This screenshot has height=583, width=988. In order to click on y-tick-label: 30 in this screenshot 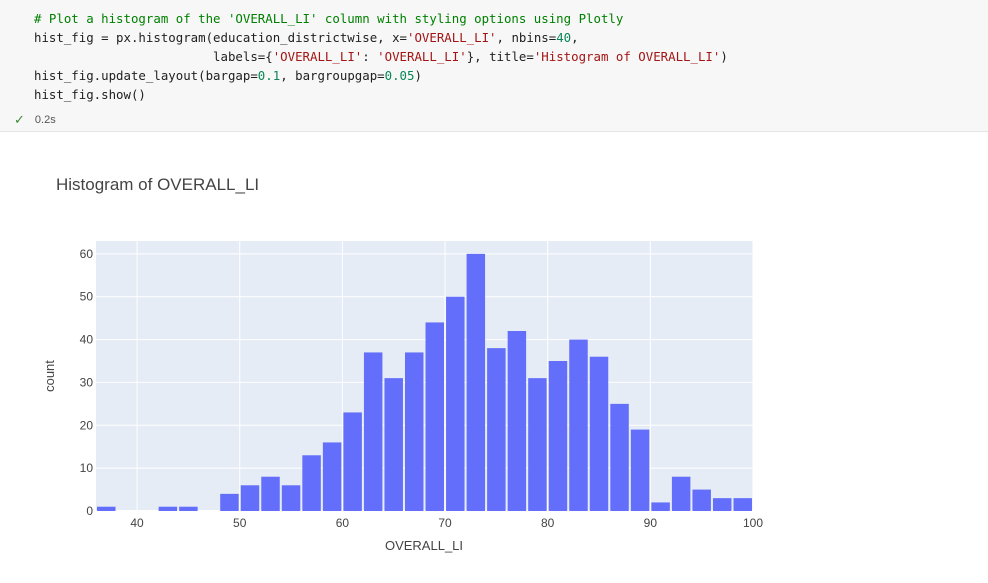, I will do `click(87, 382)`.